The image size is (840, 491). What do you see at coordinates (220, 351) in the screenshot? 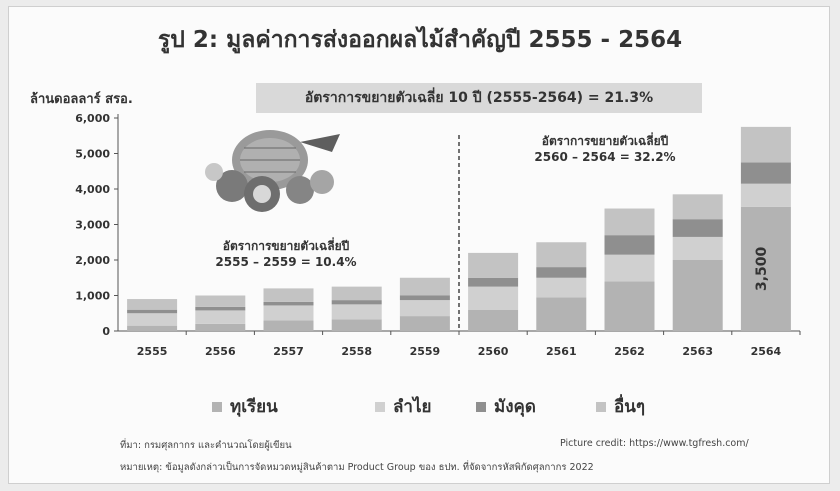
I see `x-tick-label-2556: 2556` at bounding box center [220, 351].